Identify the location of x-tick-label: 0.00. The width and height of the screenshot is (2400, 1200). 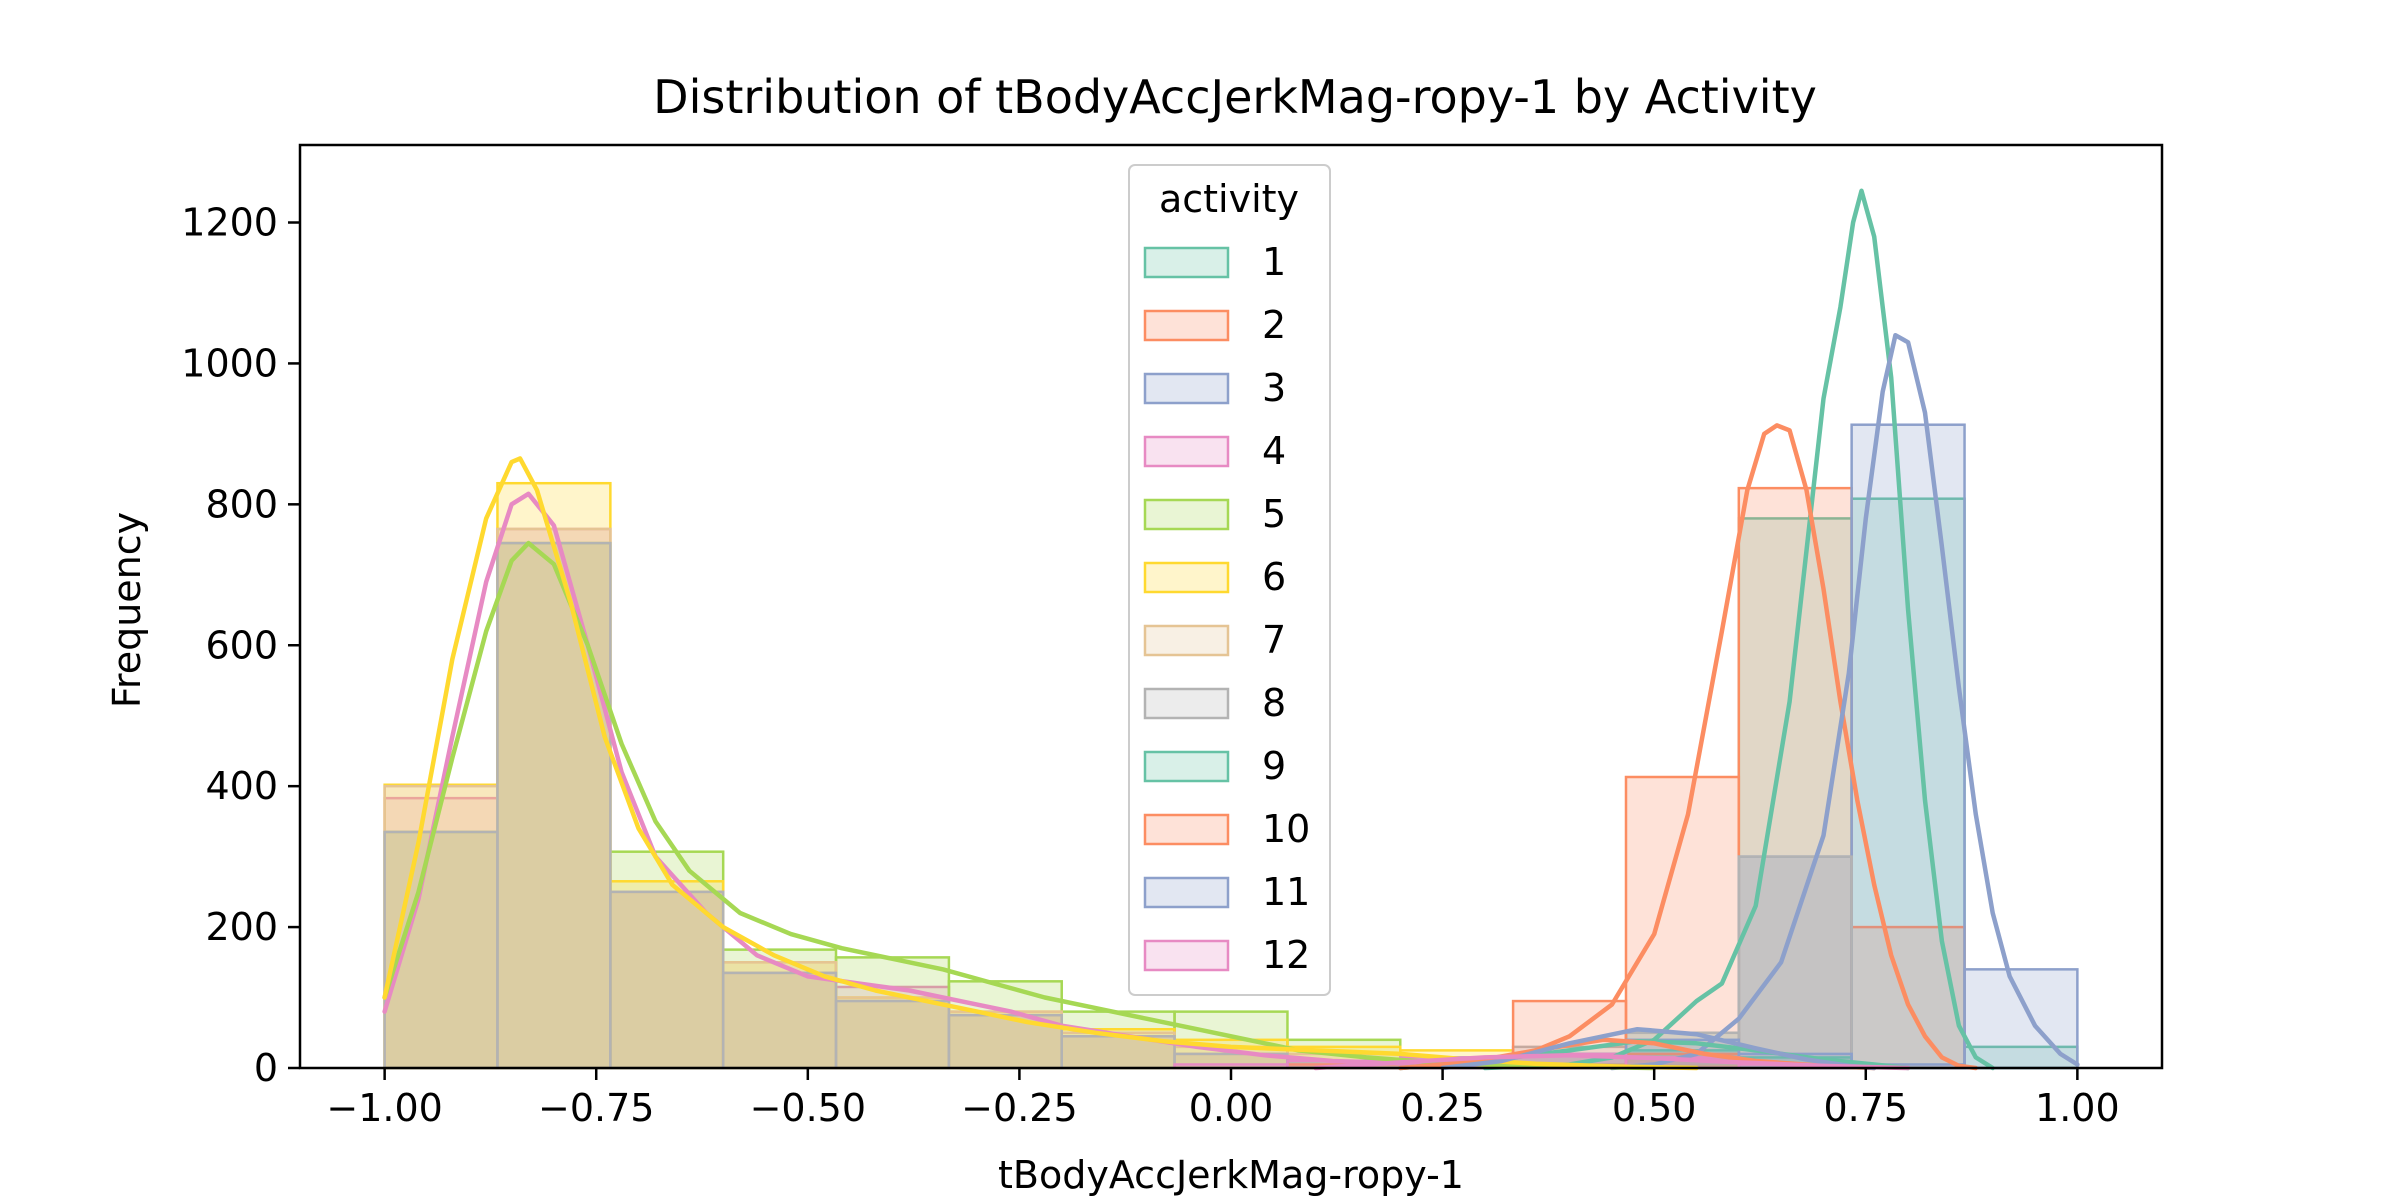
(1231, 1108).